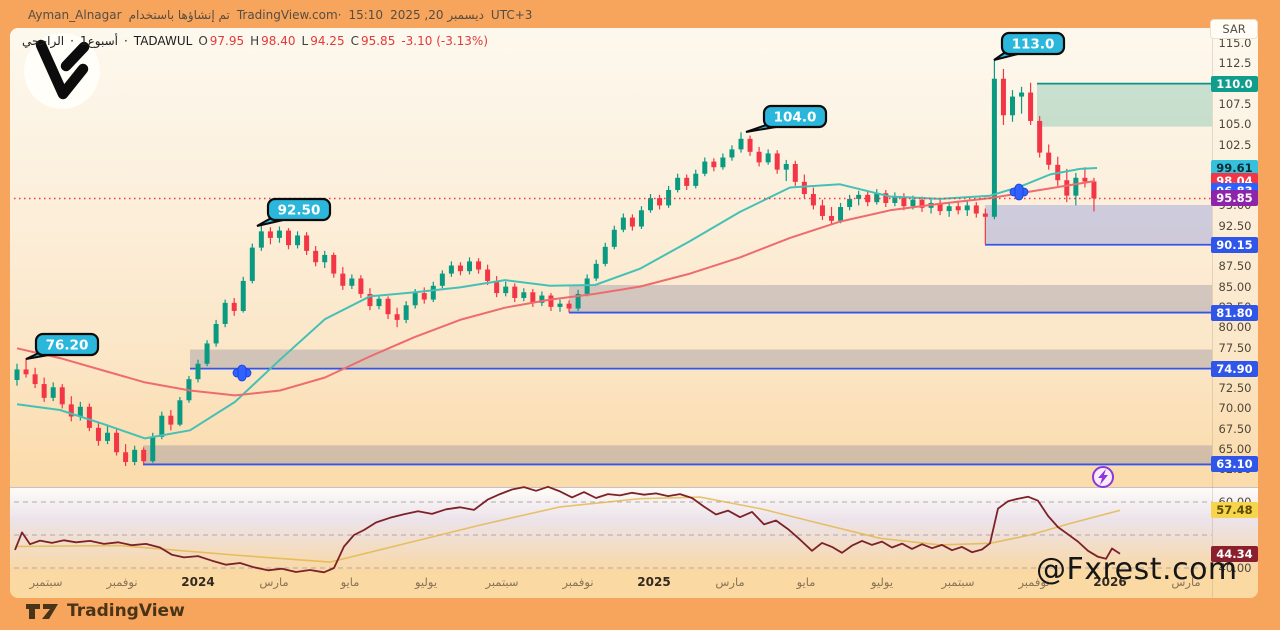 This screenshot has width=1280, height=630. What do you see at coordinates (179, 15) in the screenshot?
I see `created-with-note: تم إنشاؤها باستخدام` at bounding box center [179, 15].